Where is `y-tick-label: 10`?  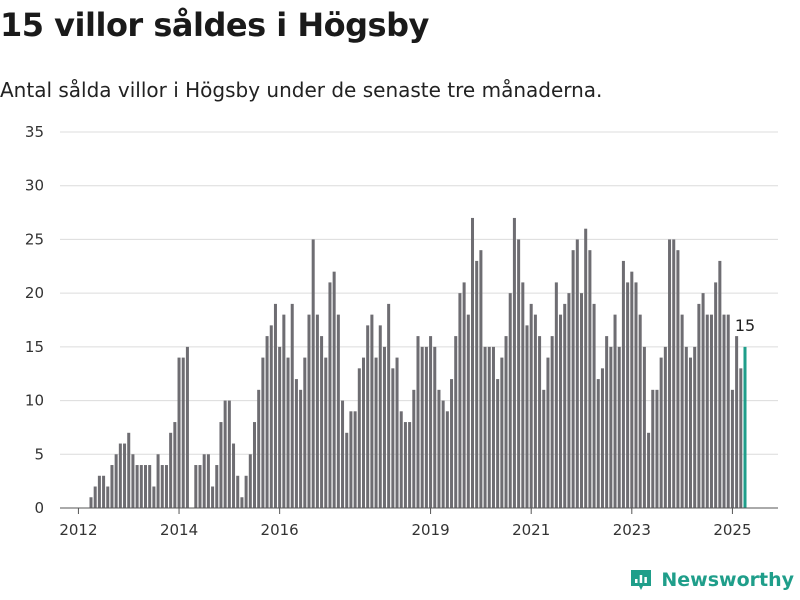
y-tick-label: 10 is located at coordinates (34, 401).